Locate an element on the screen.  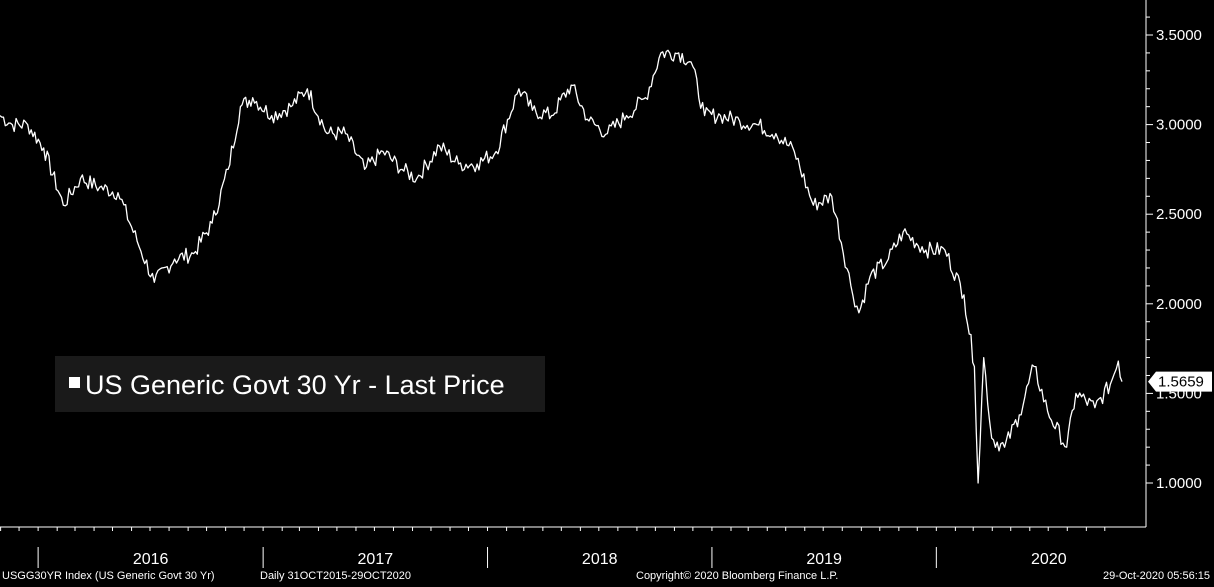
footer-timestamp: 29-Oct-2020 05:56:15 is located at coordinates (1156, 576).